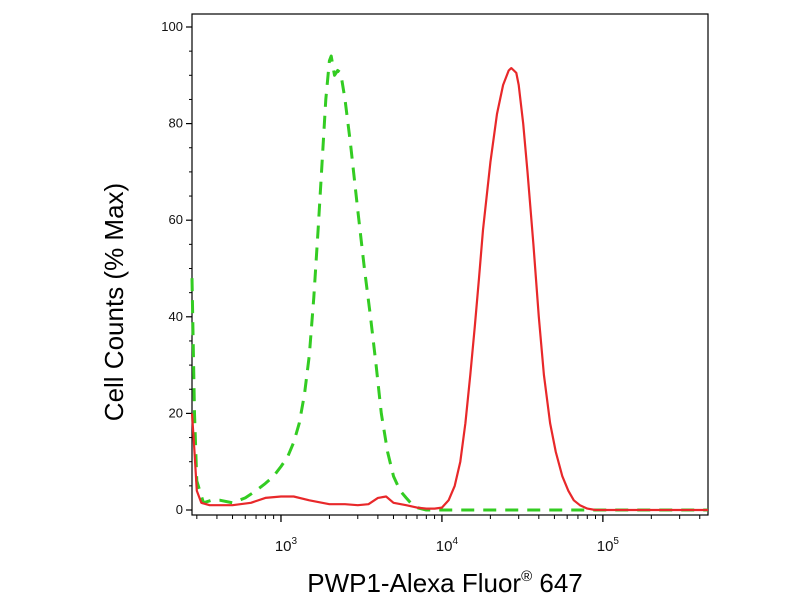  I want to click on x-axis: 10³ 10⁴ 10⁵, so click(448, 535).